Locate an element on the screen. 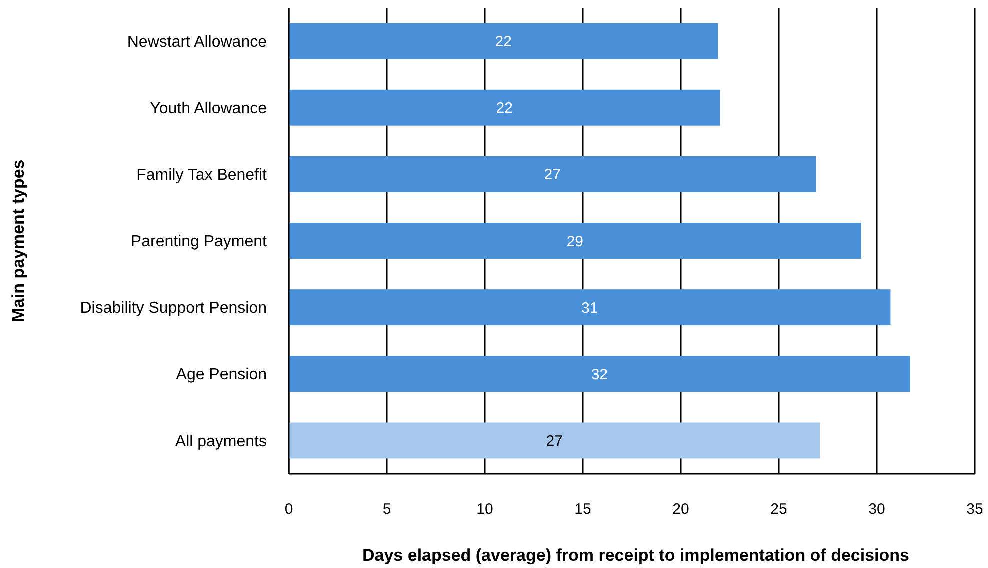 This screenshot has width=988, height=568. data-label: 32 is located at coordinates (599, 375).